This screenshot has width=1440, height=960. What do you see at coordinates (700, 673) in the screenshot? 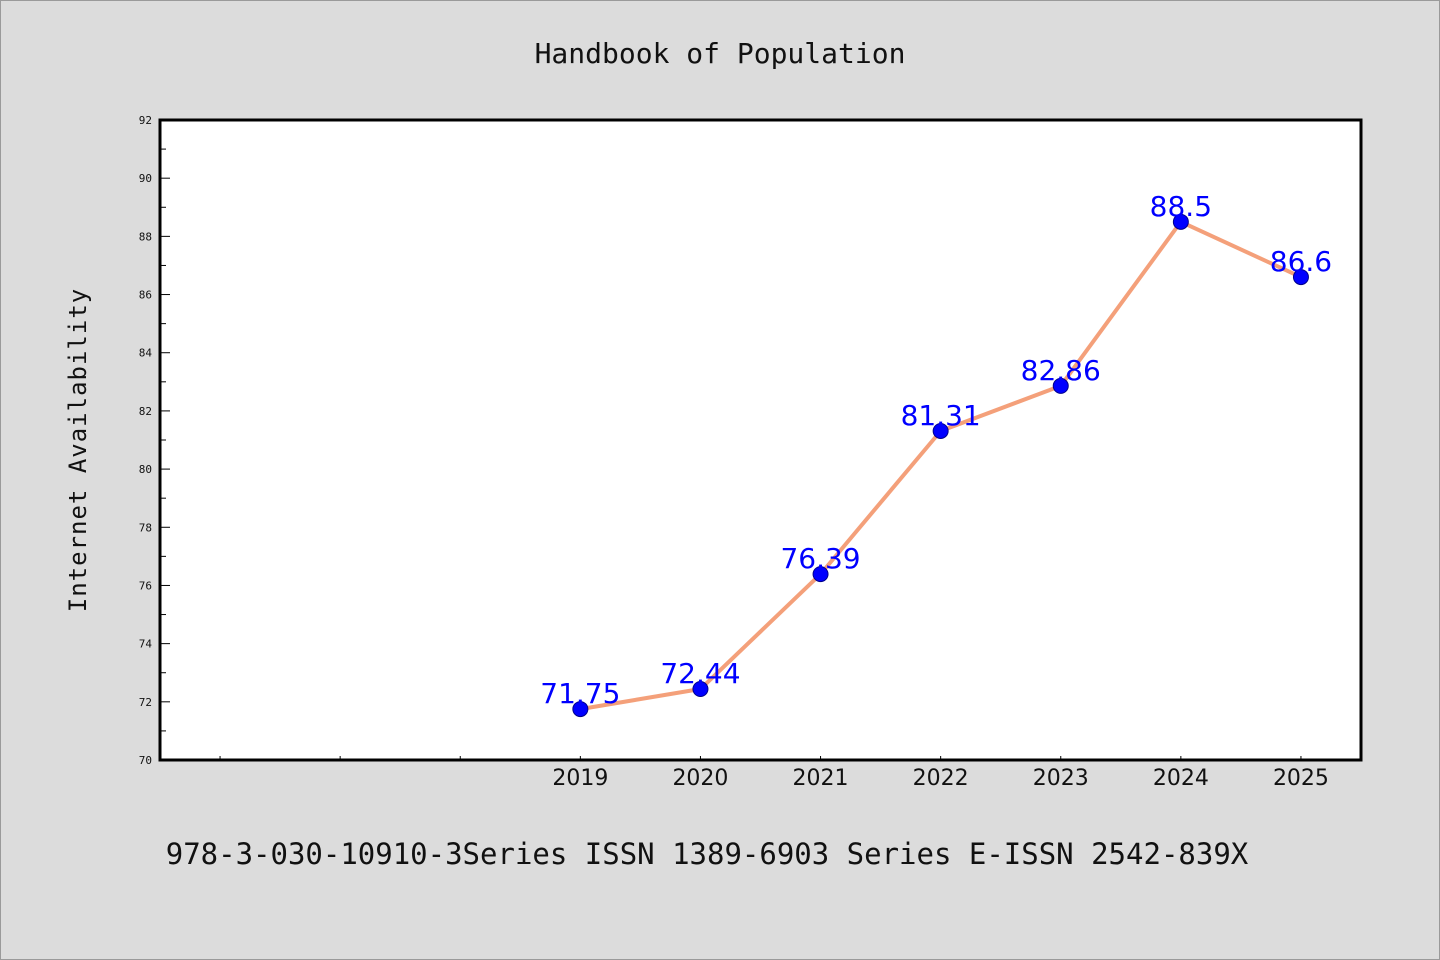
I see `data-label: 72.44` at bounding box center [700, 673].